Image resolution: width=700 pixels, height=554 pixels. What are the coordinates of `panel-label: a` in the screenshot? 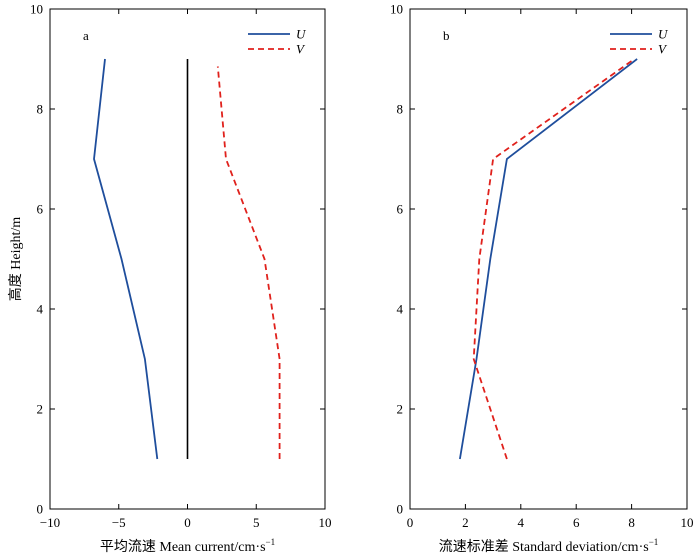 It's located at (86, 35).